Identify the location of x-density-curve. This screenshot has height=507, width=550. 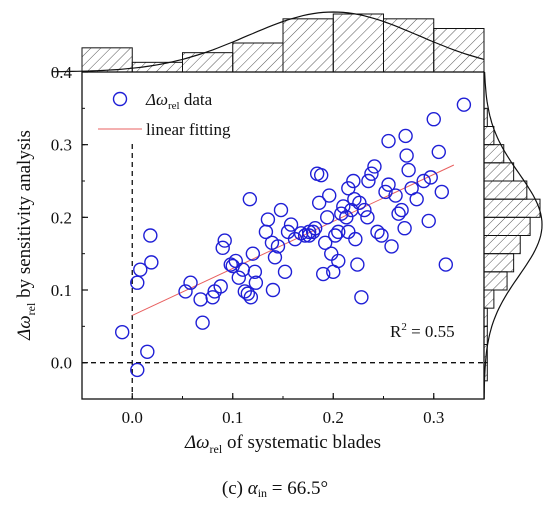
(268, 42).